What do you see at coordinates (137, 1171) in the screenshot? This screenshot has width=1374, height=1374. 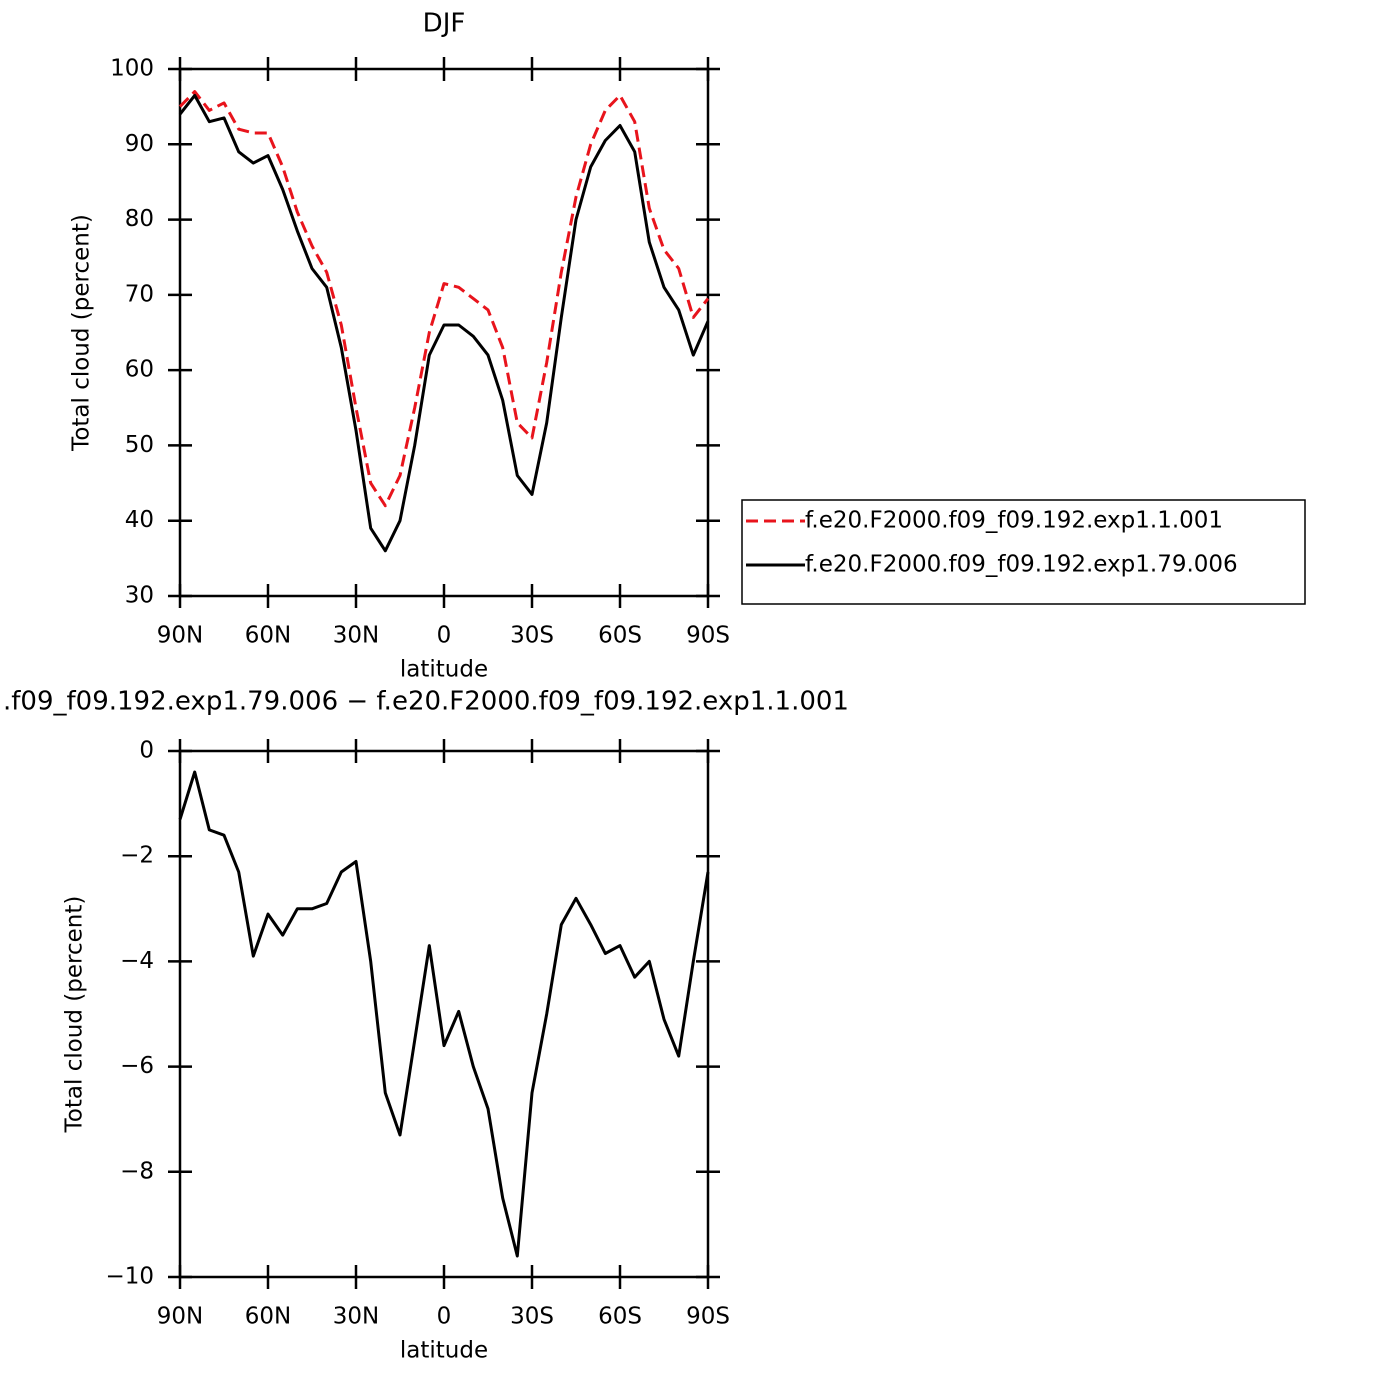 I see `y-tick-label: −8` at bounding box center [137, 1171].